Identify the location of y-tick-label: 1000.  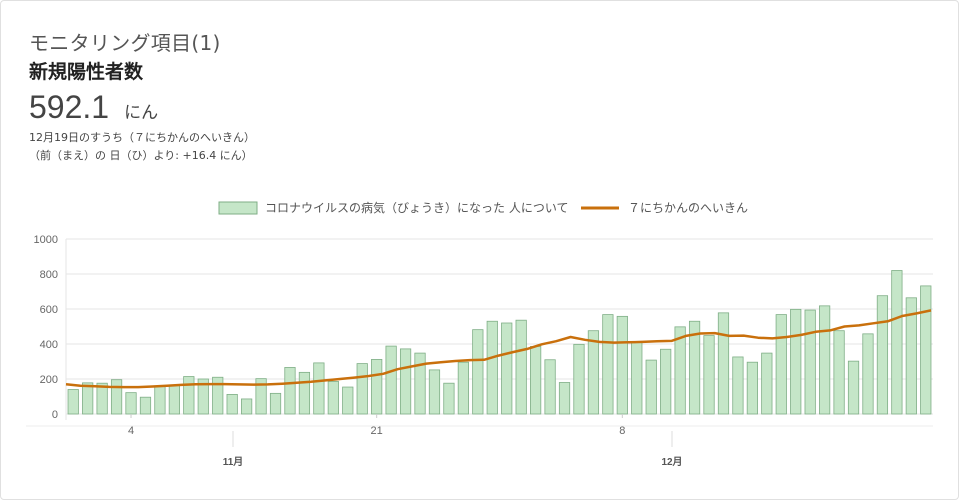
(46, 240).